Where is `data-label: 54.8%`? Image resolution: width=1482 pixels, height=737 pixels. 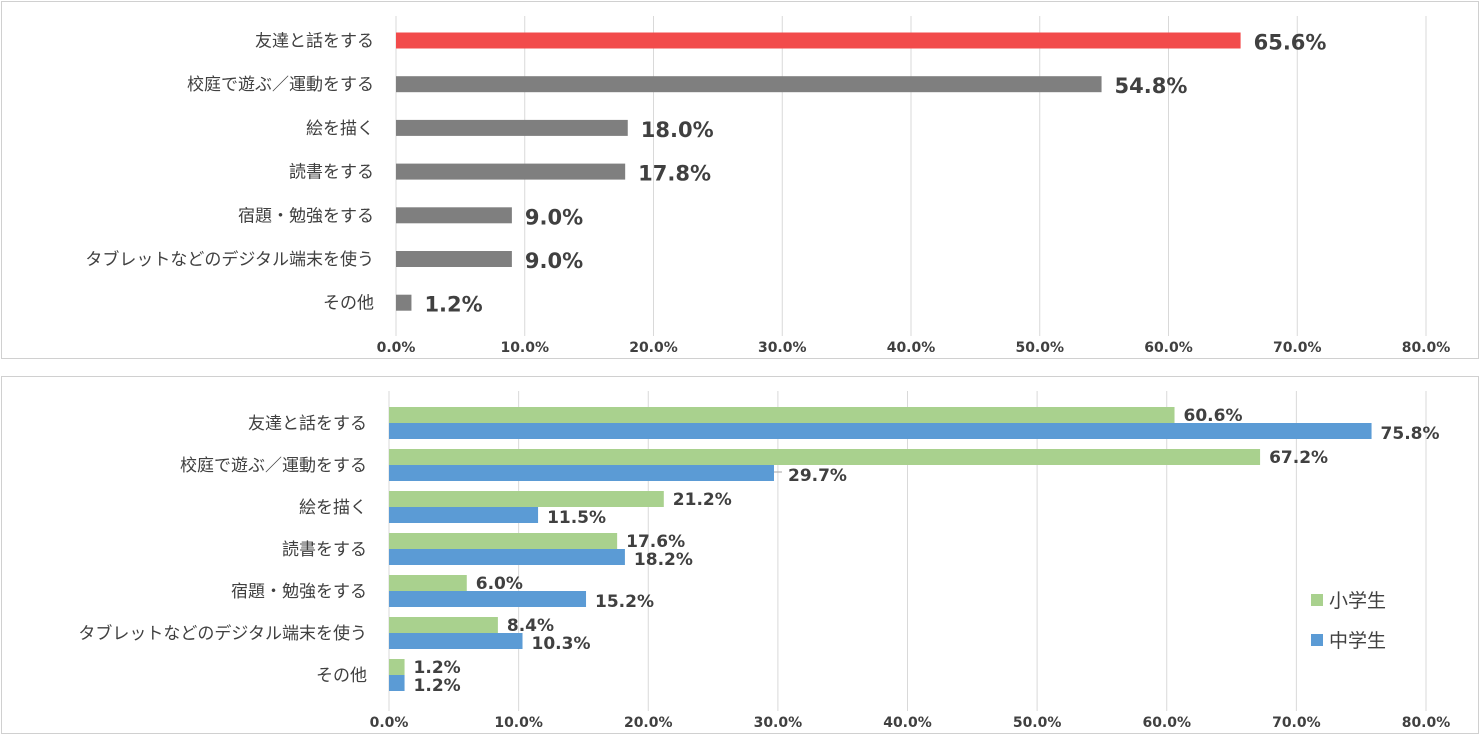 data-label: 54.8% is located at coordinates (1151, 86).